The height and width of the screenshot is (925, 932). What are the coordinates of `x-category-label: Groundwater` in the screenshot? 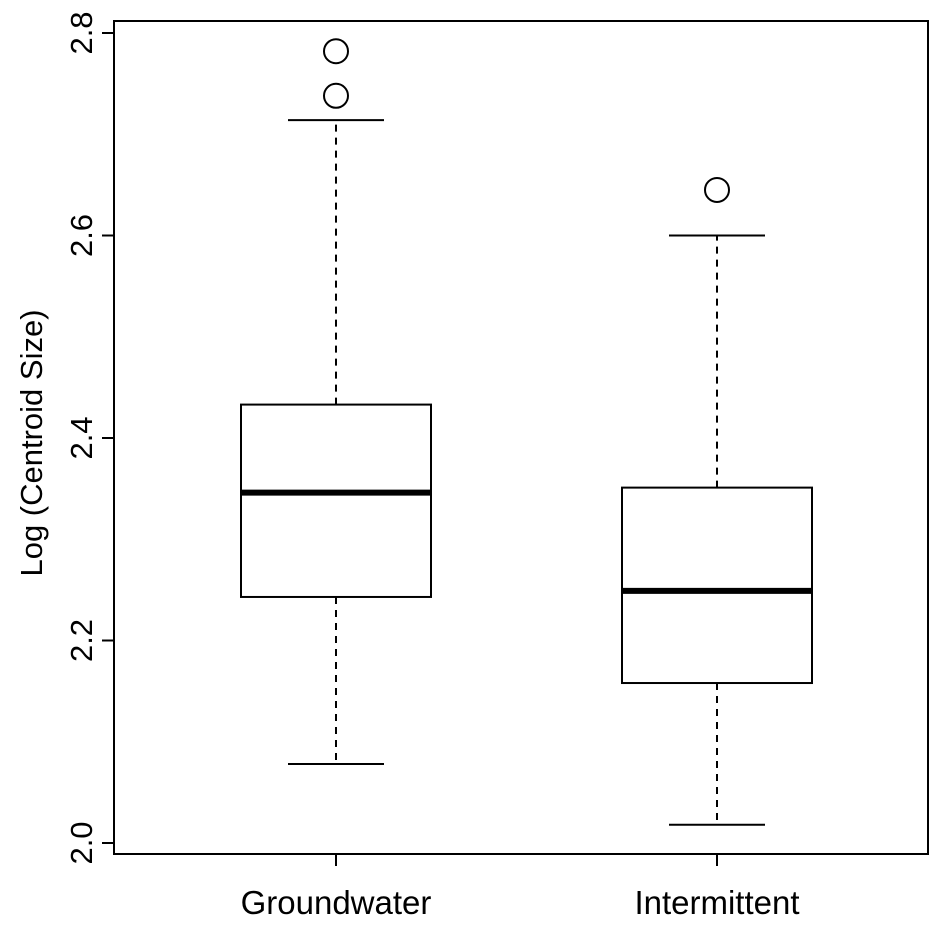 It's located at (336, 902).